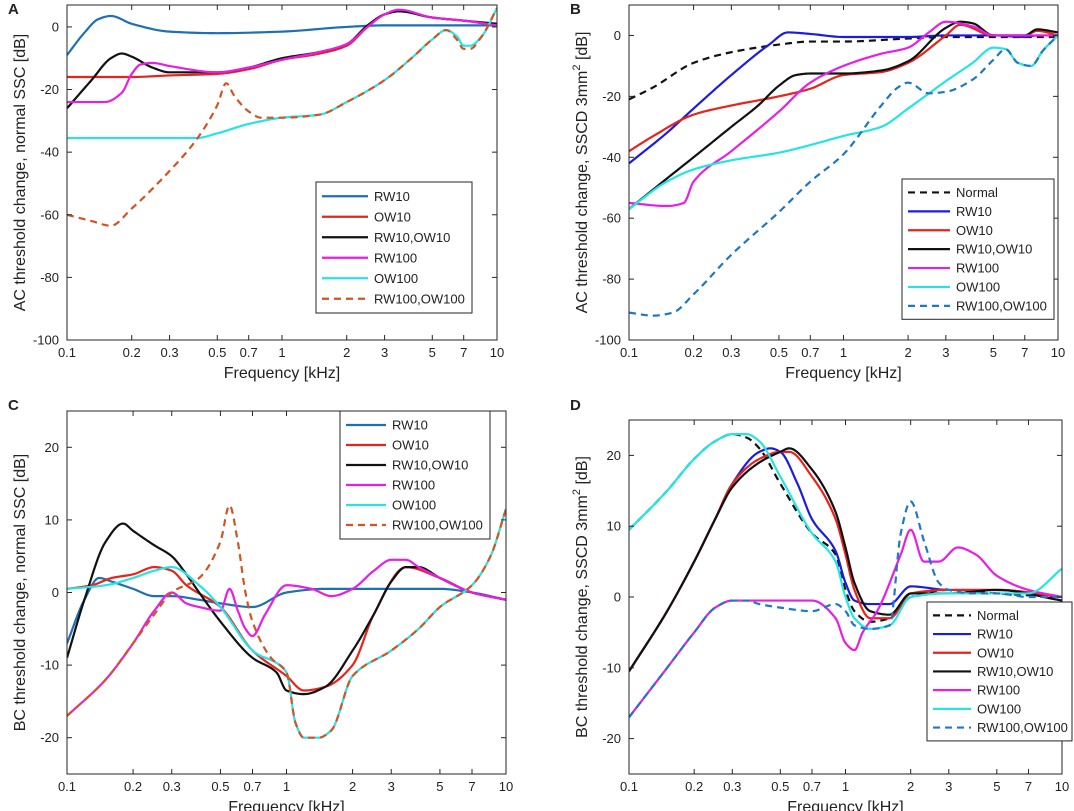  I want to click on y-axis-label: AC threshold change, normal SSC [dB], so click(20, 172).